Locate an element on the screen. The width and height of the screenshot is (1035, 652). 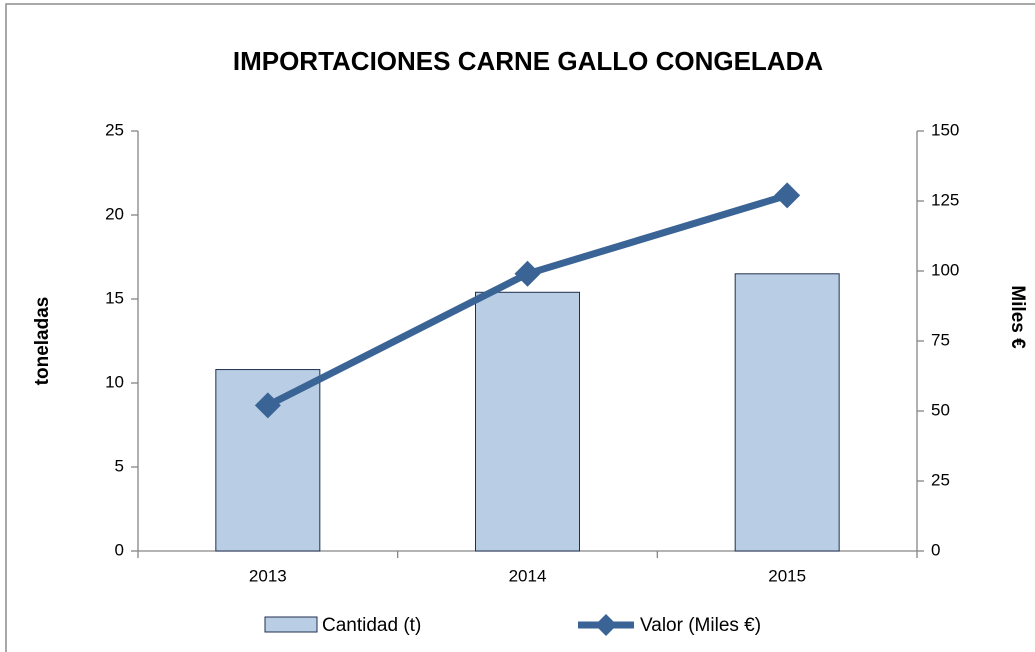
y2-tick-label: 50 is located at coordinates (940, 409).